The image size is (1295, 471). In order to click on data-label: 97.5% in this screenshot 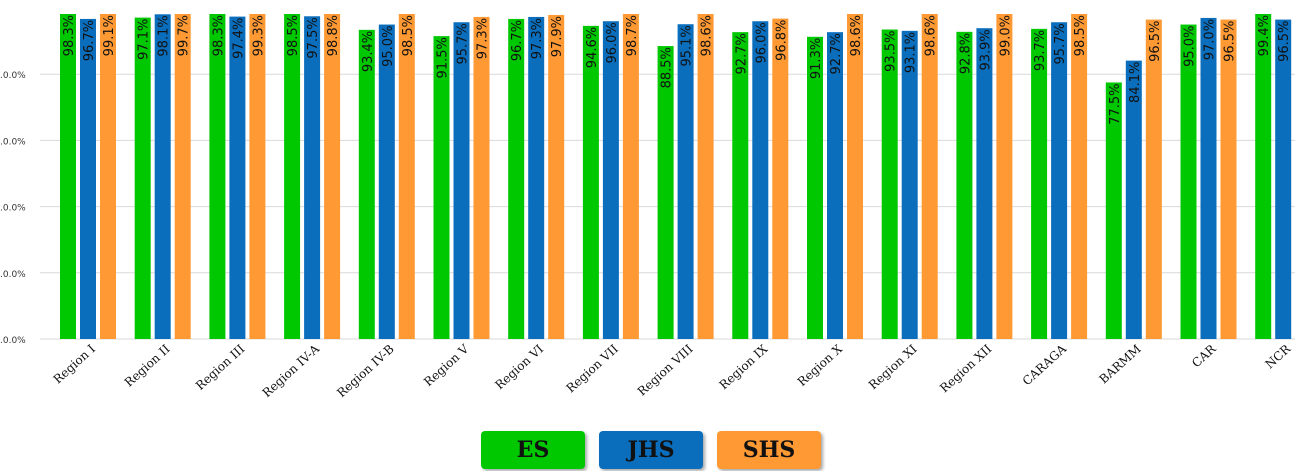, I will do `click(313, 37)`.